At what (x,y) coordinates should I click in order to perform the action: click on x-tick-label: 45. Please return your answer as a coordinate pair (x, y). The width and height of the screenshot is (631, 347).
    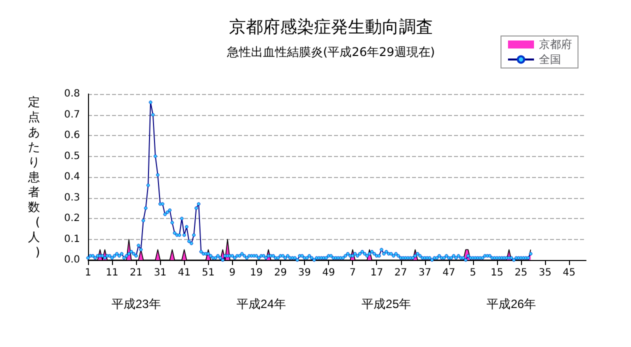
    Looking at the image, I should click on (569, 273).